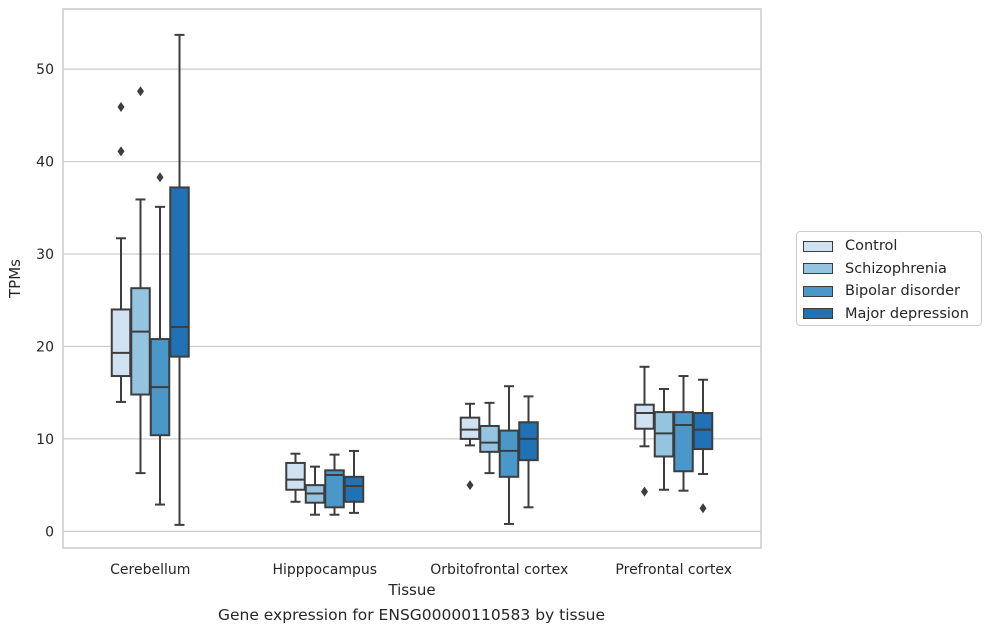  I want to click on legend-swatch-major-depression, so click(818, 314).